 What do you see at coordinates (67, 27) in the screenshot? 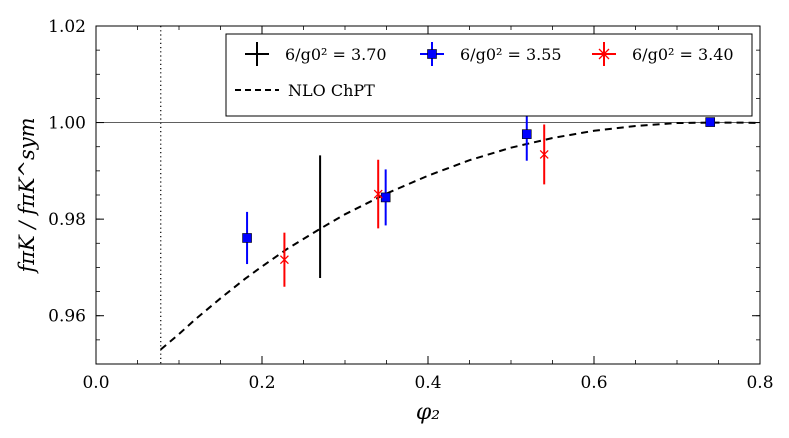
I see `y-tick-label: 1.02` at bounding box center [67, 27].